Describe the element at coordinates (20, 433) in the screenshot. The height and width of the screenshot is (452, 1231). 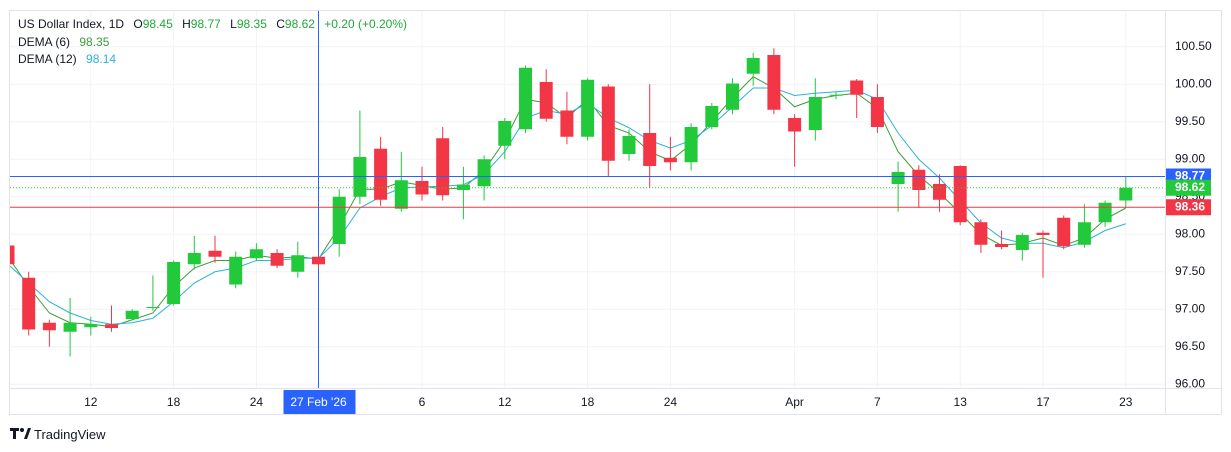
I see `logo` at that location.